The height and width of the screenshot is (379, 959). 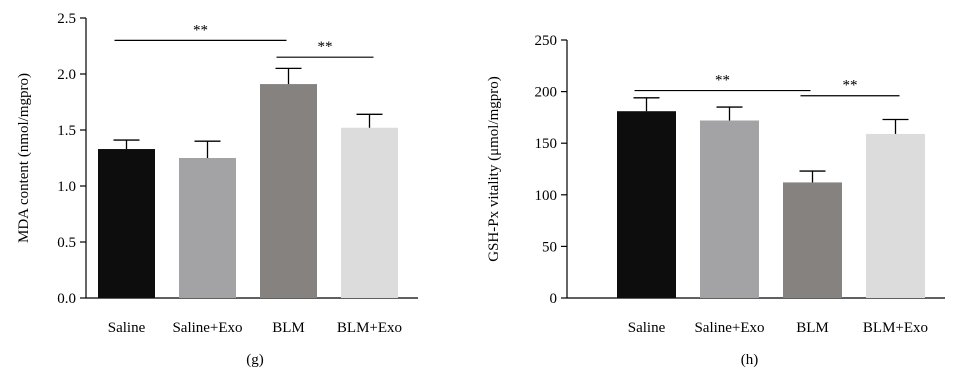 What do you see at coordinates (66, 299) in the screenshot?
I see `y-tick-label: 0.0` at bounding box center [66, 299].